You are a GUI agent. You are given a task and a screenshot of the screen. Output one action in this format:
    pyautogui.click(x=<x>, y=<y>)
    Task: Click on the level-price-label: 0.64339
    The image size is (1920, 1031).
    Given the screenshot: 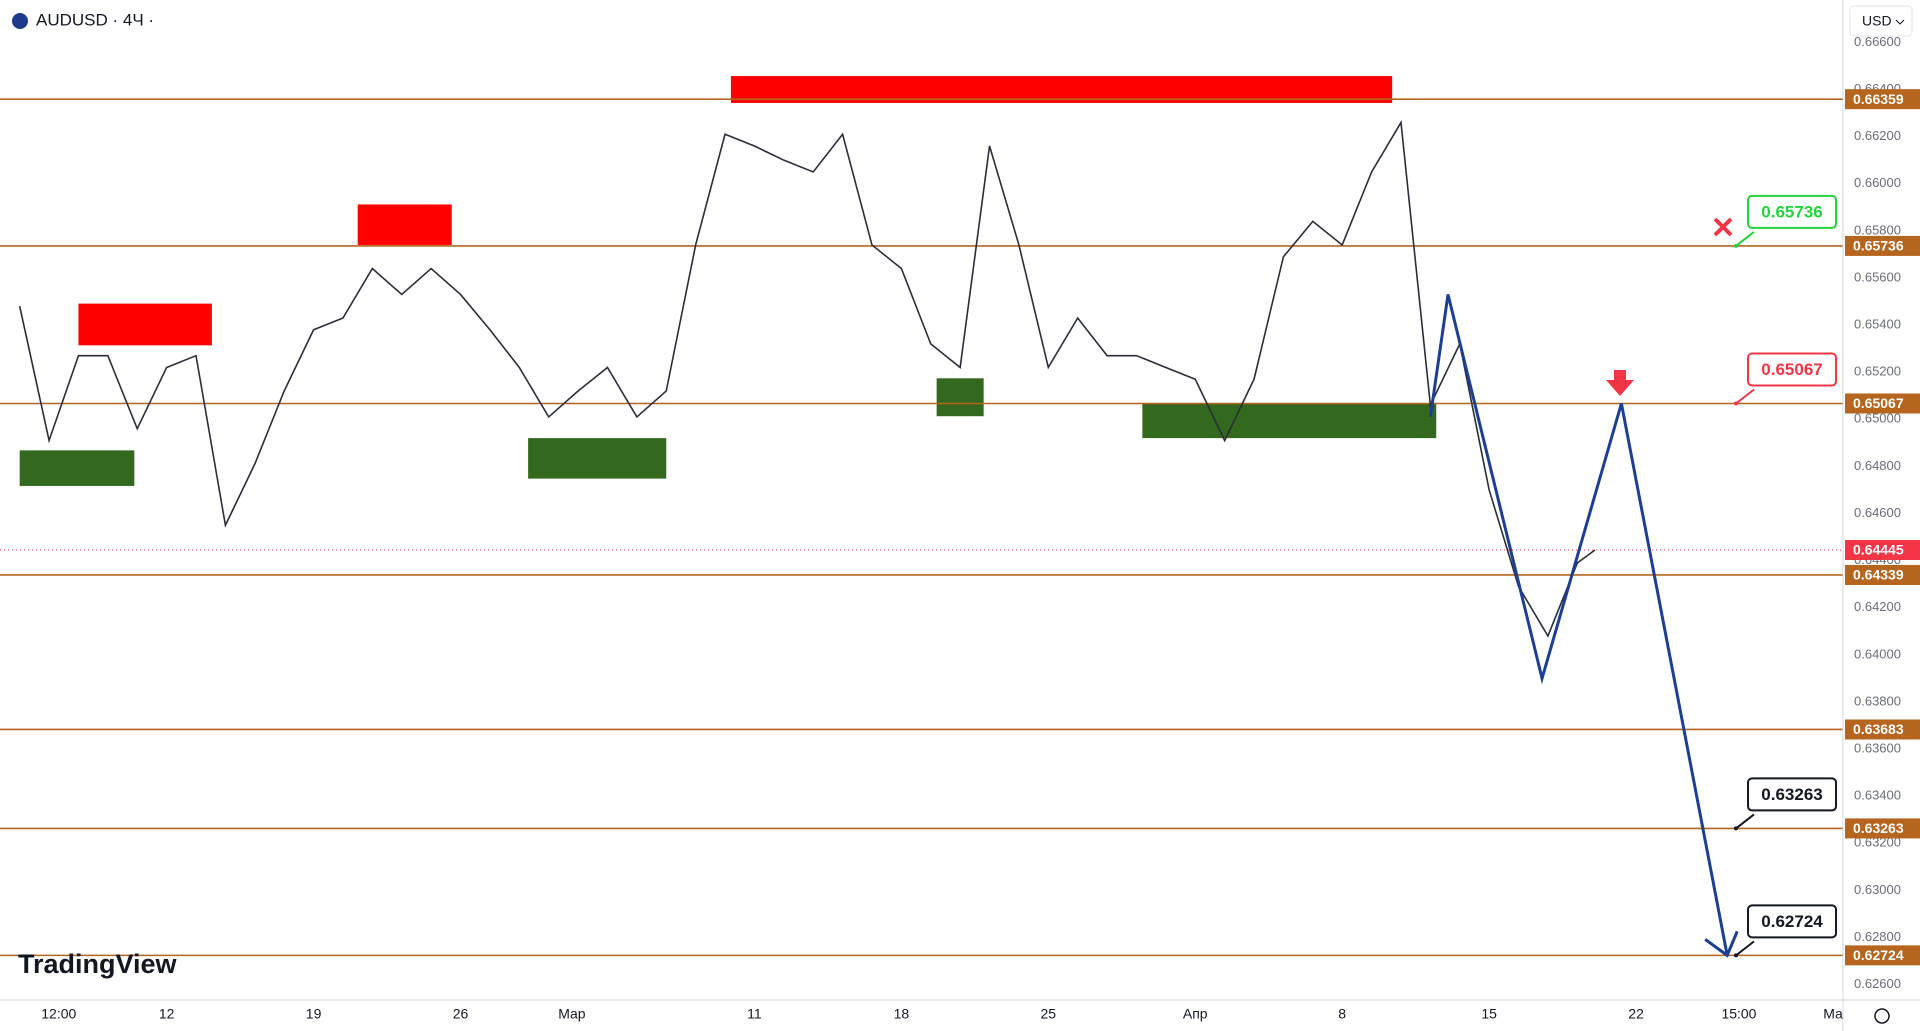 What is the action you would take?
    pyautogui.click(x=1878, y=575)
    